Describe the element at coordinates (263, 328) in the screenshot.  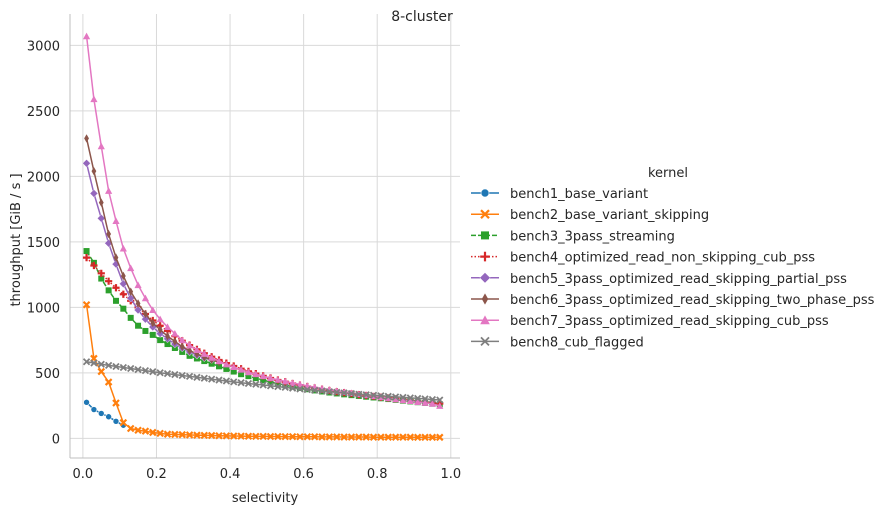
I see `series-bench3_3pass_streaming` at that location.